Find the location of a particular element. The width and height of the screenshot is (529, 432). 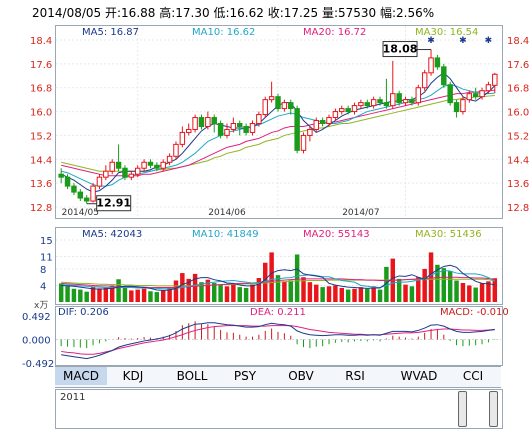

navigator-right-handle is located at coordinates (493, 409).